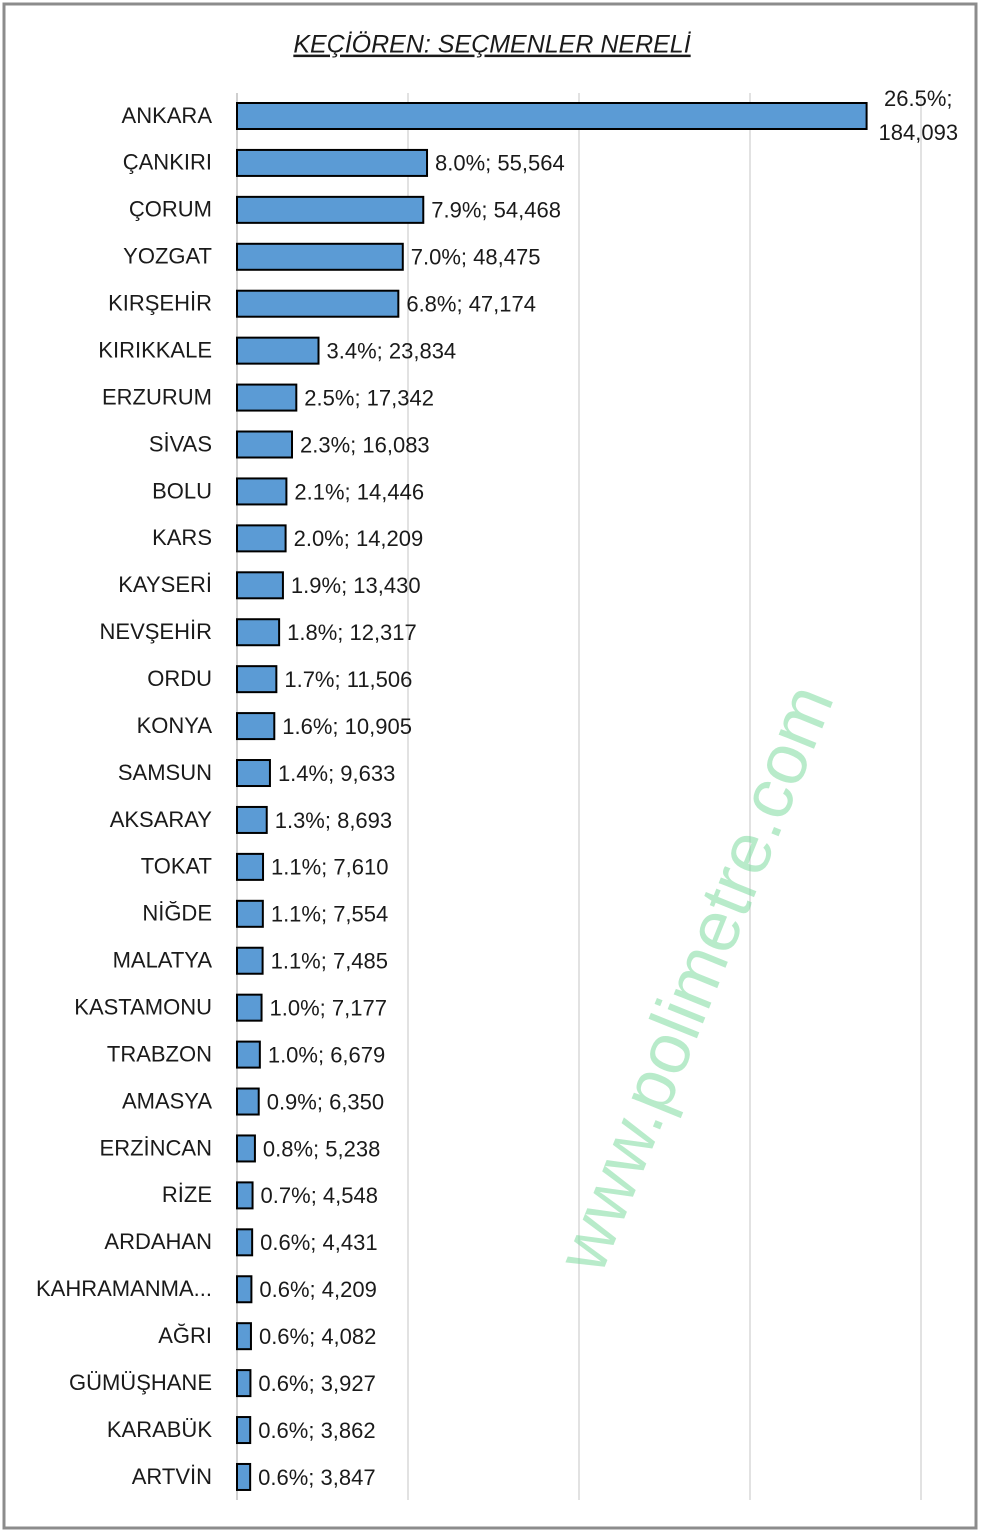 This screenshot has width=984, height=1534. I want to click on value-label: 0.6%; 3,862, so click(316, 1430).